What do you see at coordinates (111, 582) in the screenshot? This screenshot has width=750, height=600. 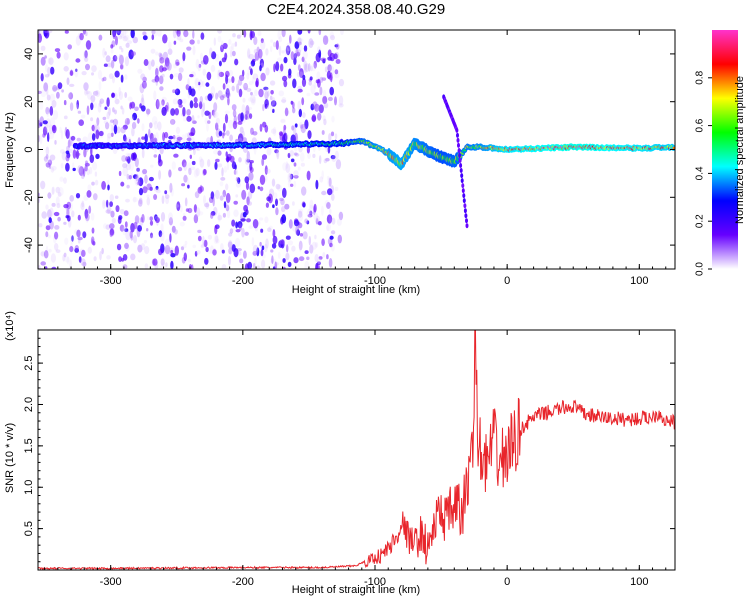 I see `x-tick-label: -300` at bounding box center [111, 582].